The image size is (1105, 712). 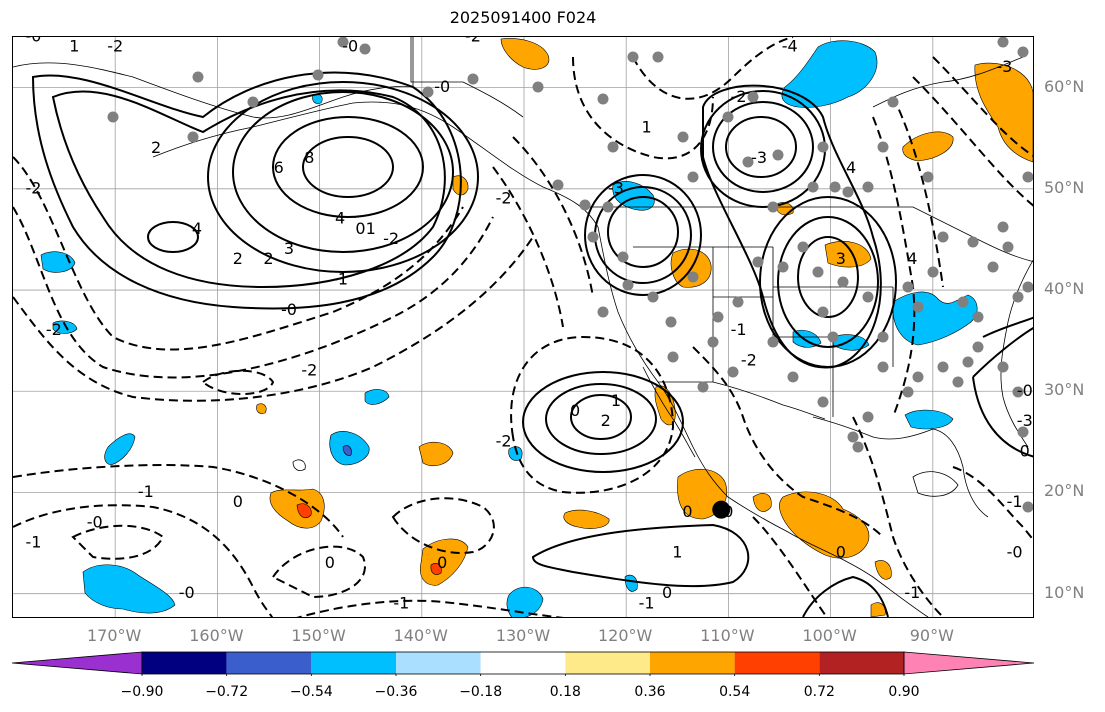 What do you see at coordinates (216, 635) in the screenshot?
I see `longitude-label: 160°W` at bounding box center [216, 635].